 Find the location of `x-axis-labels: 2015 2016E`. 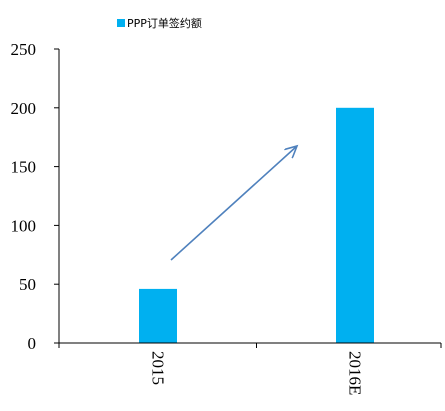

x-axis-labels: 2015 2016E is located at coordinates (250, 369).